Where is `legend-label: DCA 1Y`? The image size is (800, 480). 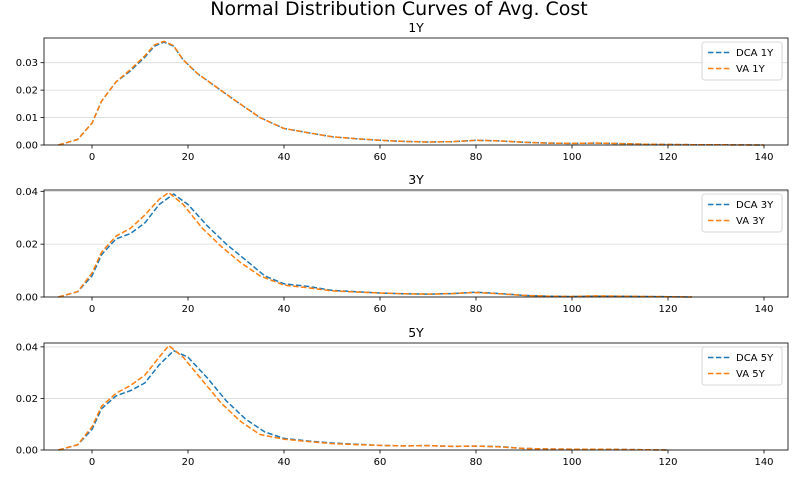
legend-label: DCA 1Y is located at coordinates (755, 53).